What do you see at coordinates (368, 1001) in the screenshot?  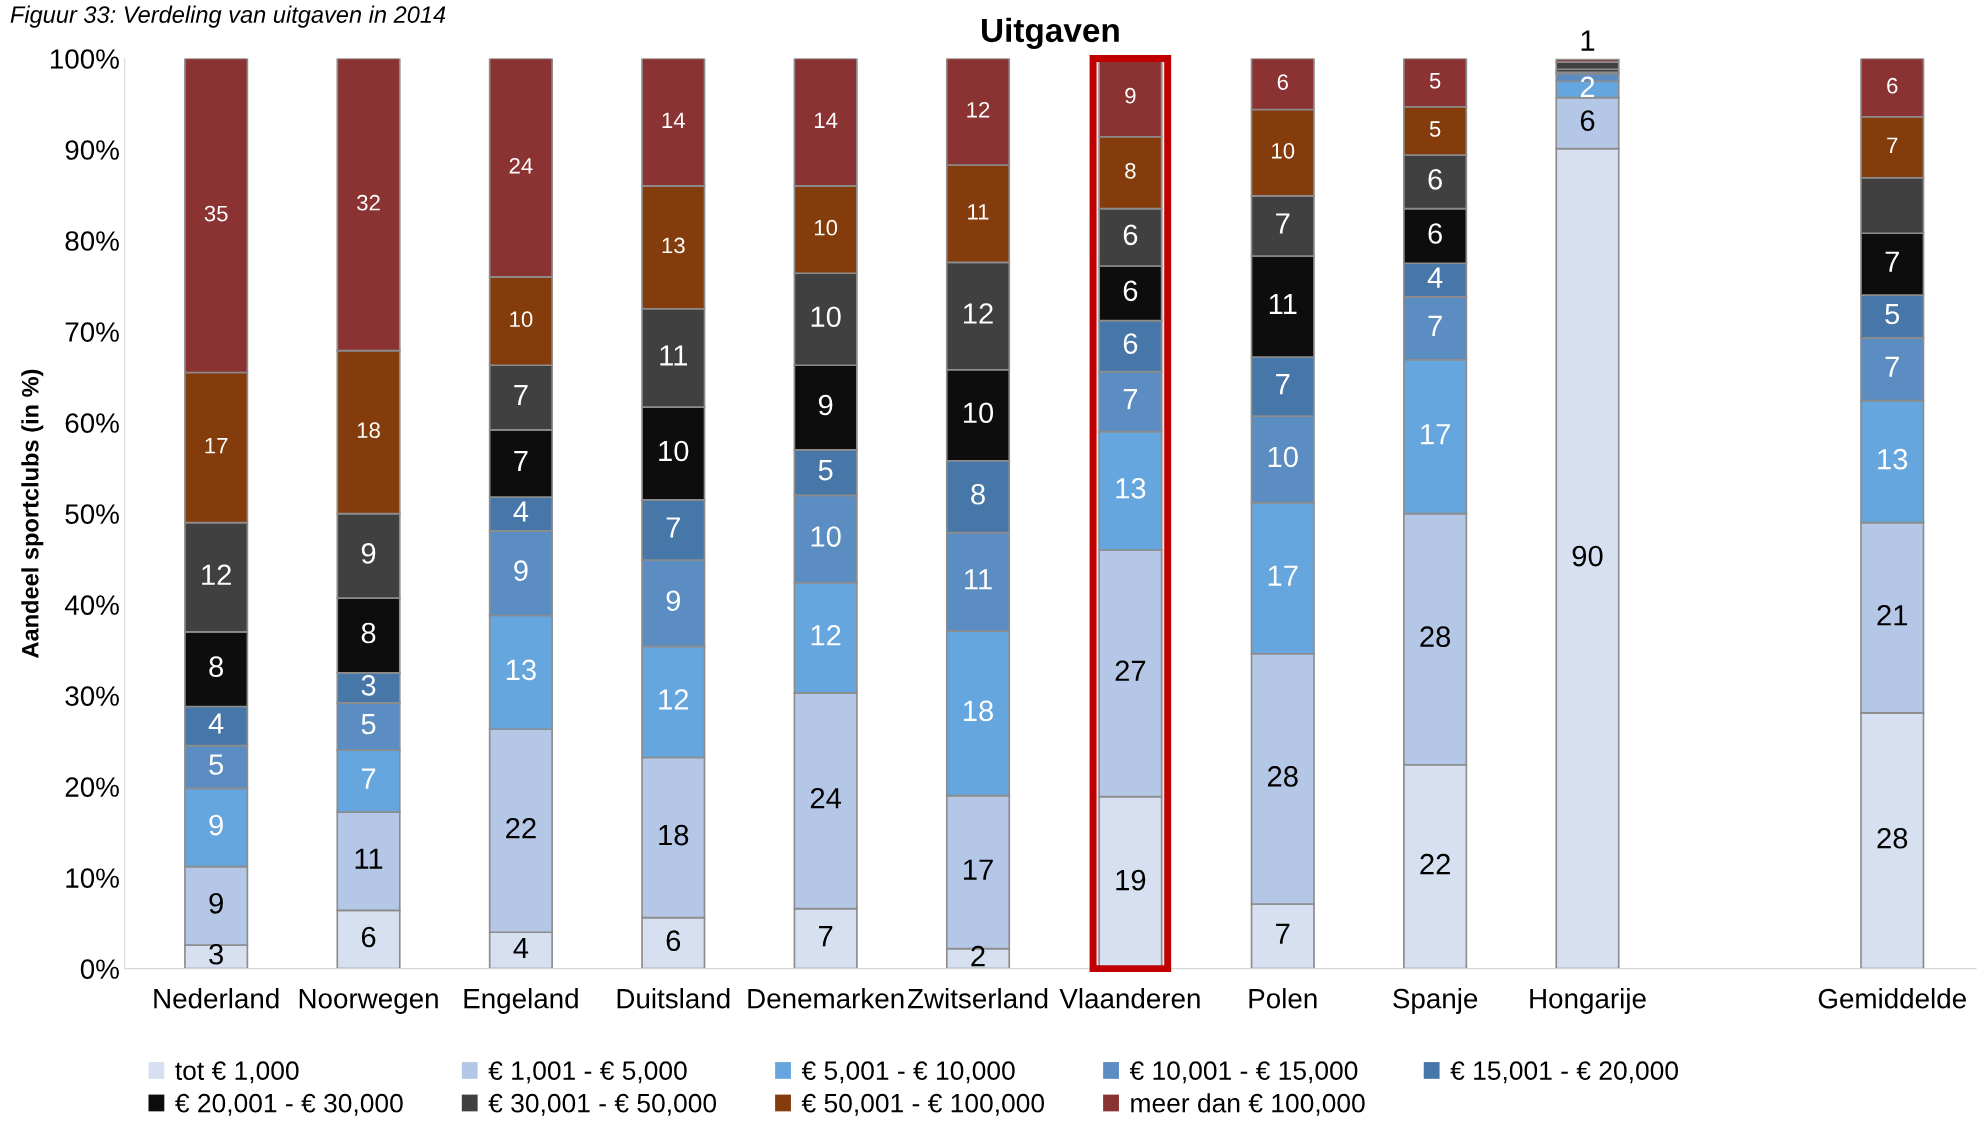 I see `x-tick-label: Noorwegen` at bounding box center [368, 1001].